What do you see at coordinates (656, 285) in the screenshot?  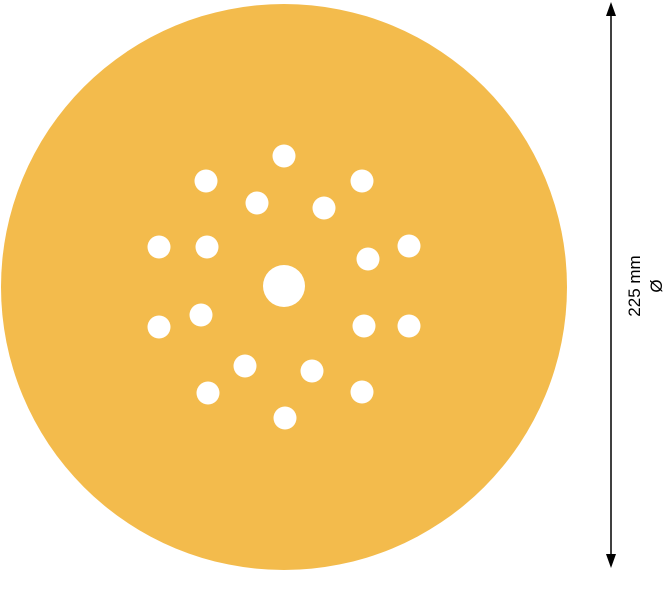 I see `diameter-symbol: Ø` at bounding box center [656, 285].